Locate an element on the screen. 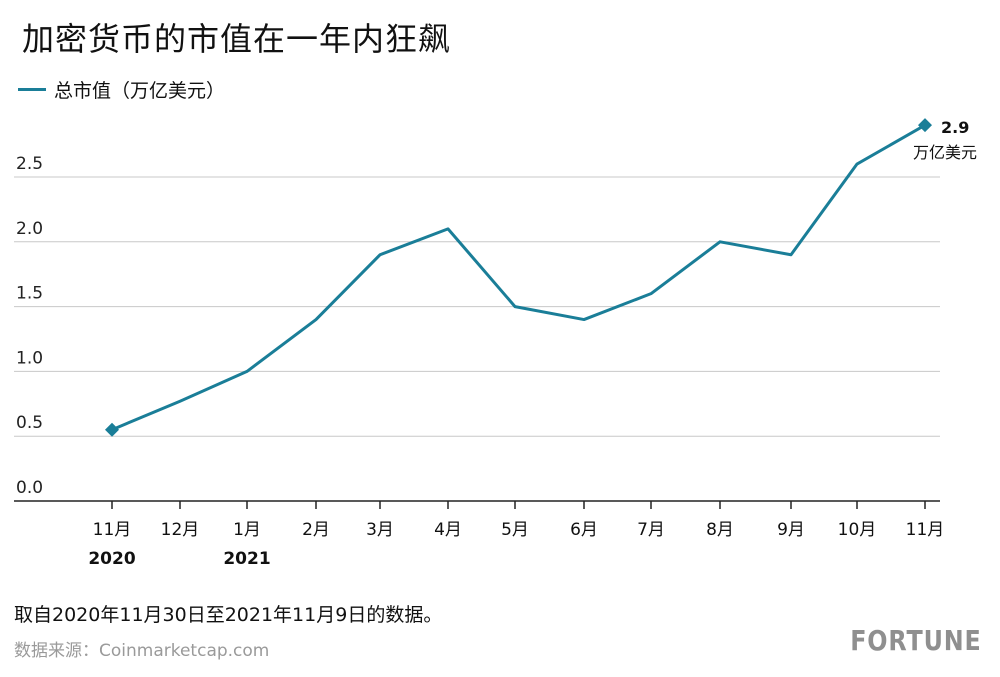  legend-label: 总市值（万亿美元） is located at coordinates (140, 91).